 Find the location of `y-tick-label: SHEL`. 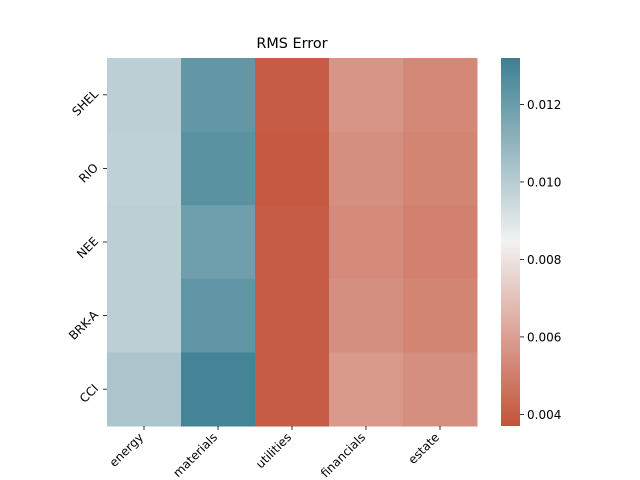

y-tick-label: SHEL is located at coordinates (85, 103).